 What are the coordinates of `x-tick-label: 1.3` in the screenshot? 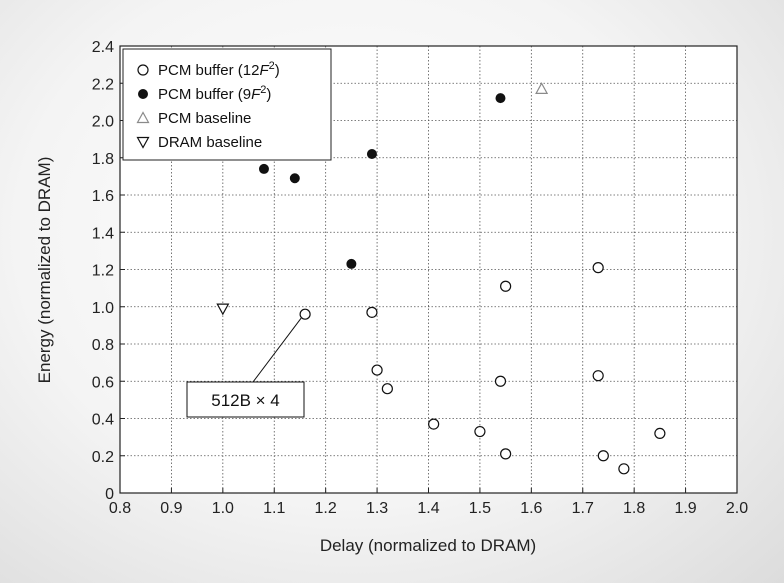 It's located at (377, 508).